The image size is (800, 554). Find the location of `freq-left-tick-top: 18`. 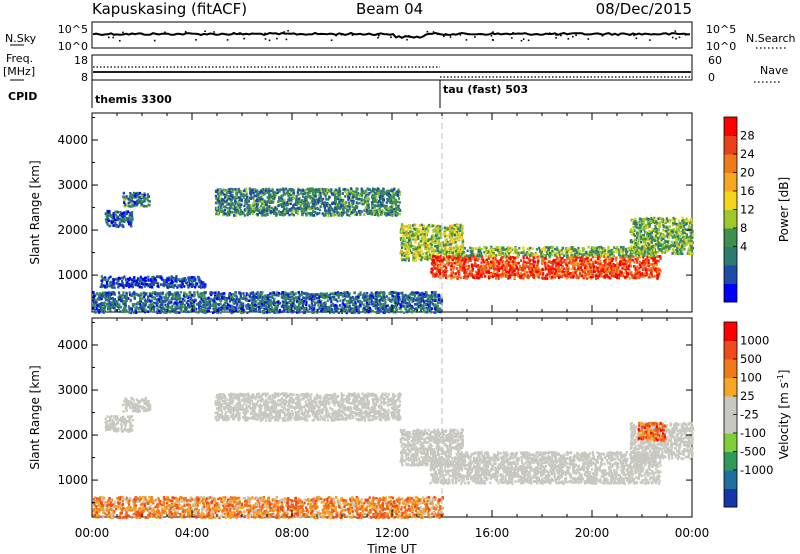

freq-left-tick-top: 18 is located at coordinates (81, 60).